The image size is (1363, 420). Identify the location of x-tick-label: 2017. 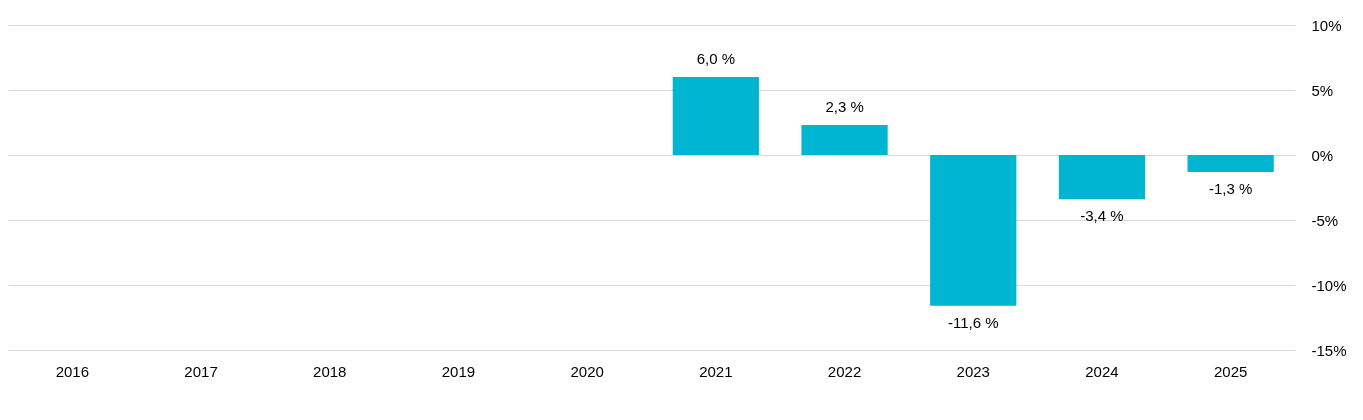
(201, 371).